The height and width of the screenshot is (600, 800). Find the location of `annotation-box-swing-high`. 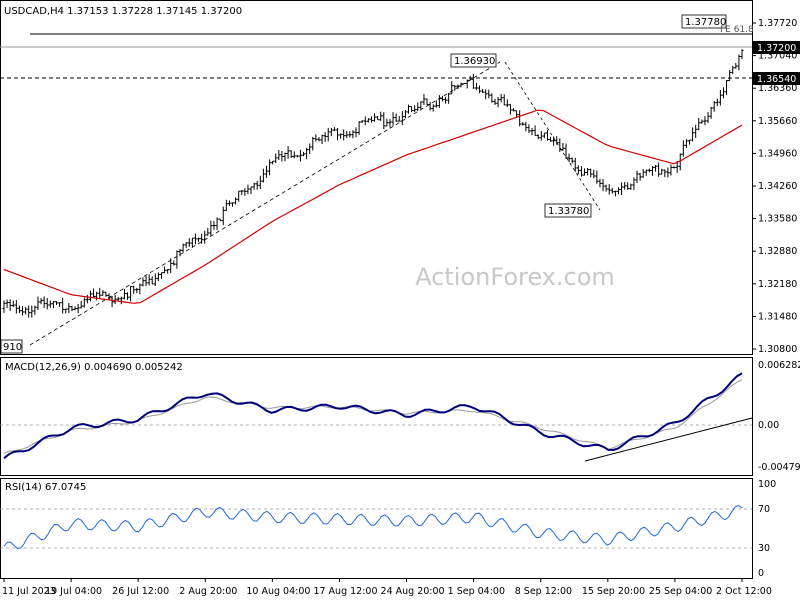

annotation-box-swing-high is located at coordinates (473, 60).